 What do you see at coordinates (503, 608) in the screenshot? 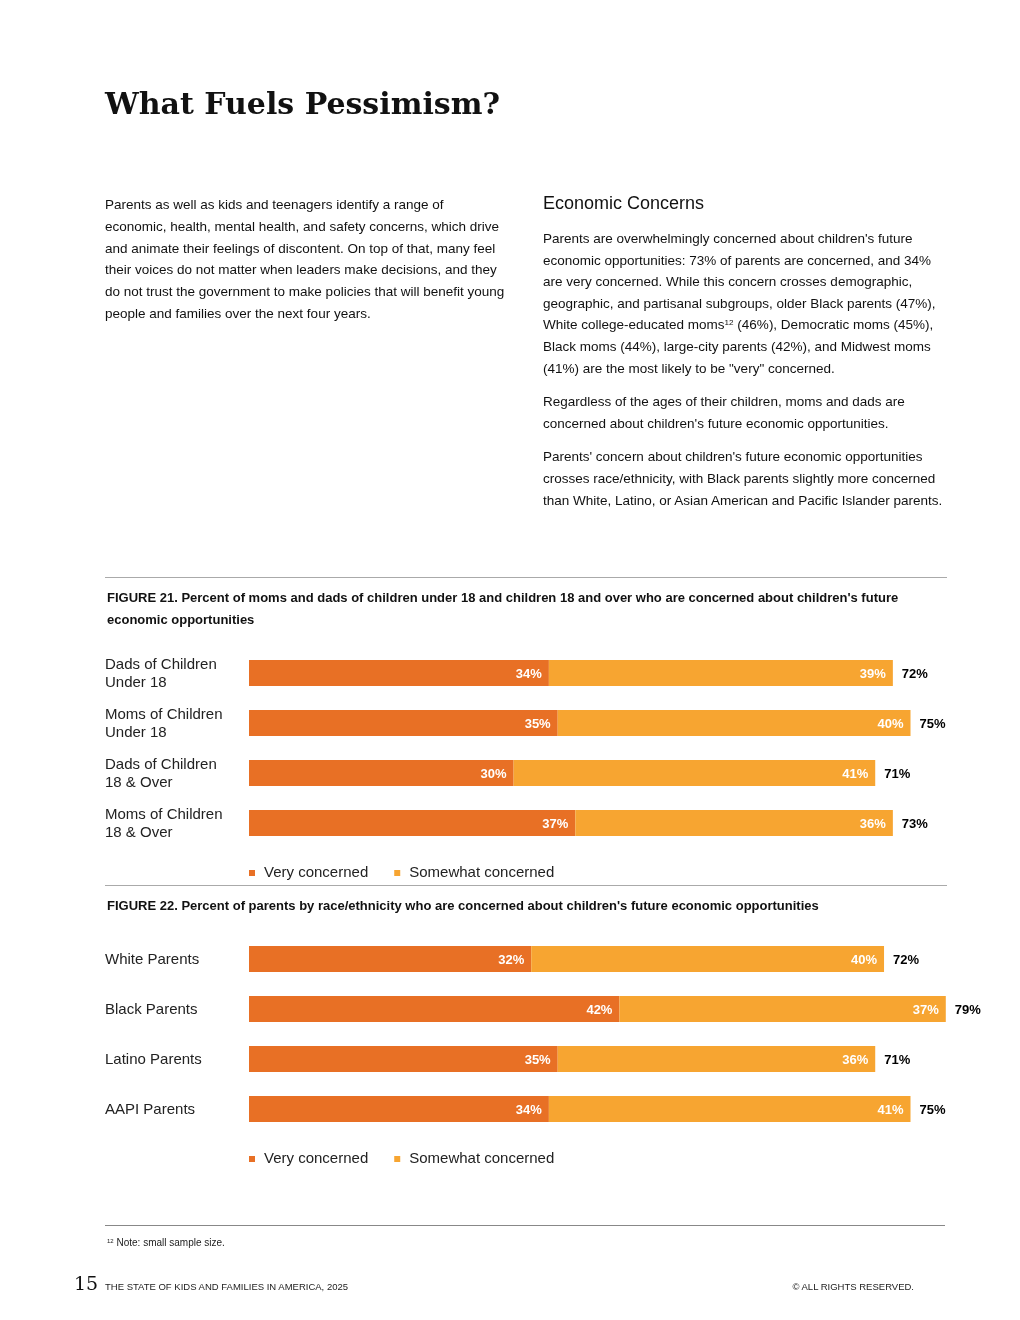
I see `chart-title: FIGURE 21. Percent of moms and dads of children under 18 and children 18 and over who are concerned about children's future economic opportunities` at bounding box center [503, 608].